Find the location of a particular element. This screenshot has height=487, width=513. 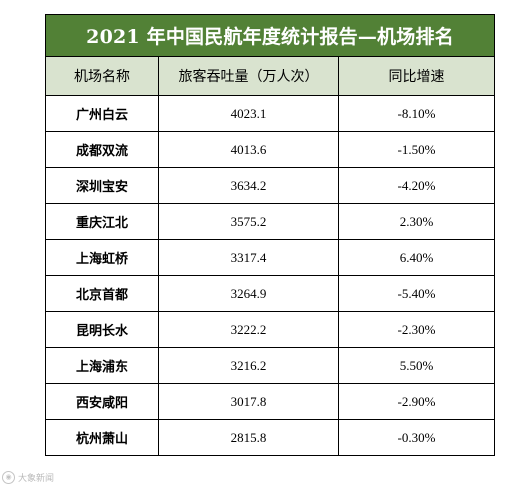

table-row: 北京首都 3264.9 -5.40% is located at coordinates (270, 293).